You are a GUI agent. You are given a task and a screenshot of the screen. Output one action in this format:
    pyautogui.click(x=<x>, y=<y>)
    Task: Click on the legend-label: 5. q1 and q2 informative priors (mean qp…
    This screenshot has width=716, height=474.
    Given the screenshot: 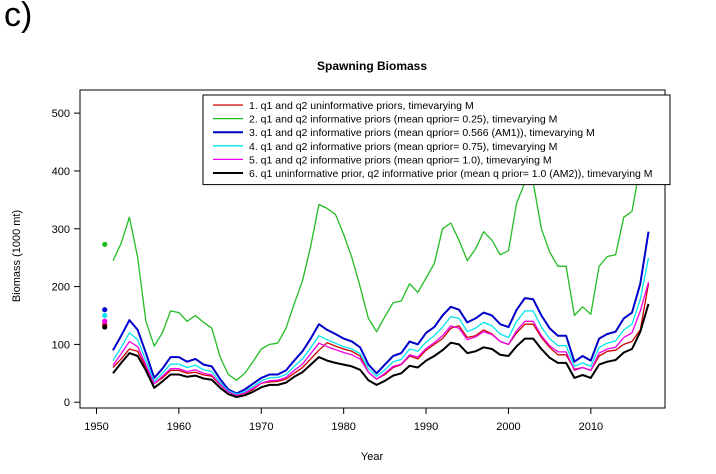 What is the action you would take?
    pyautogui.click(x=400, y=160)
    